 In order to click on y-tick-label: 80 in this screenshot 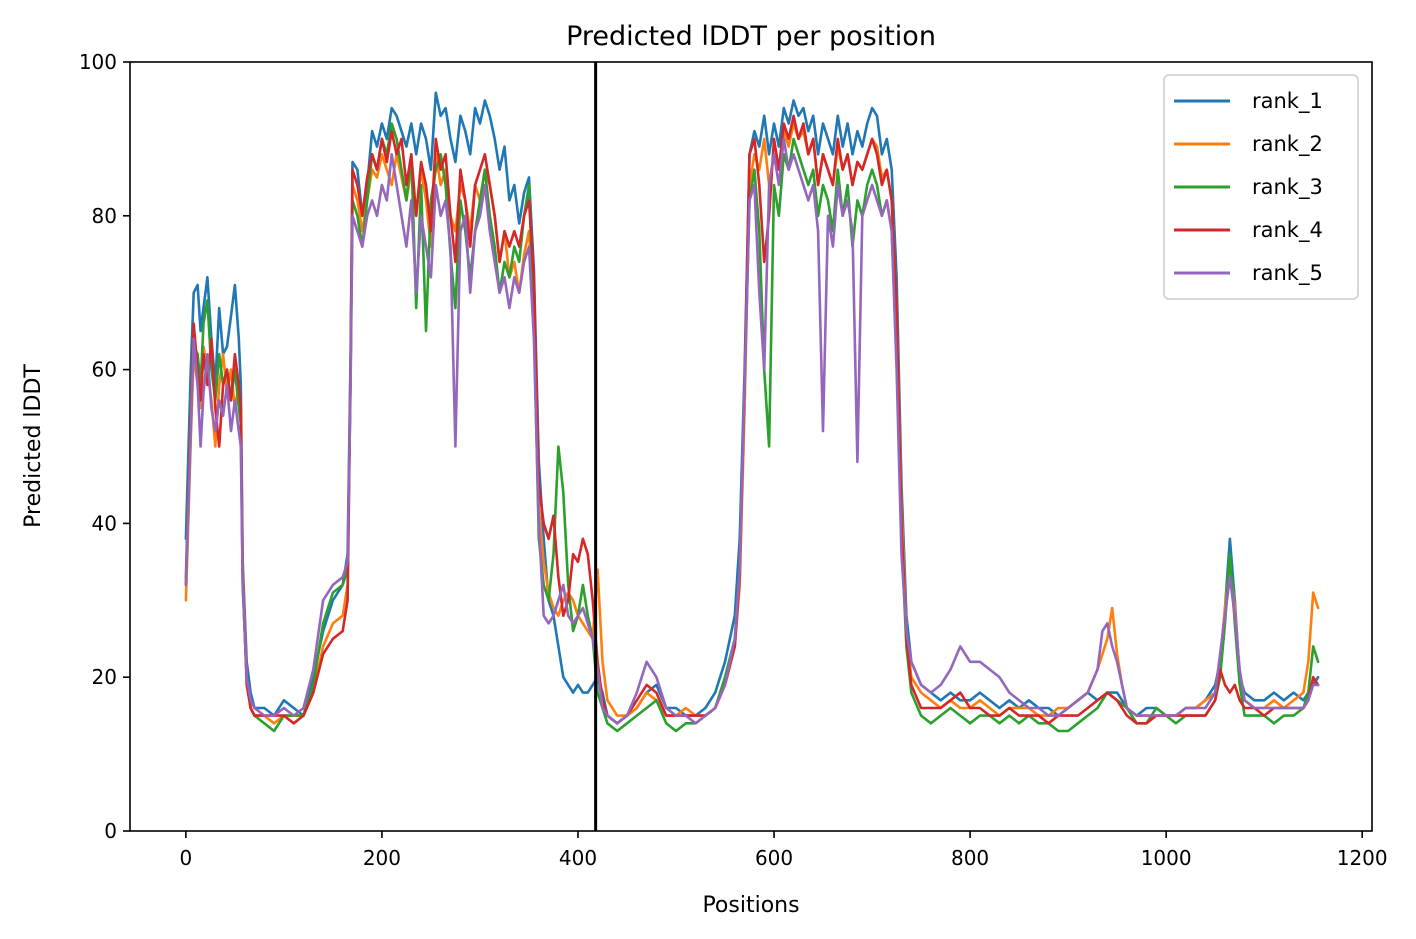, I will do `click(104, 216)`.